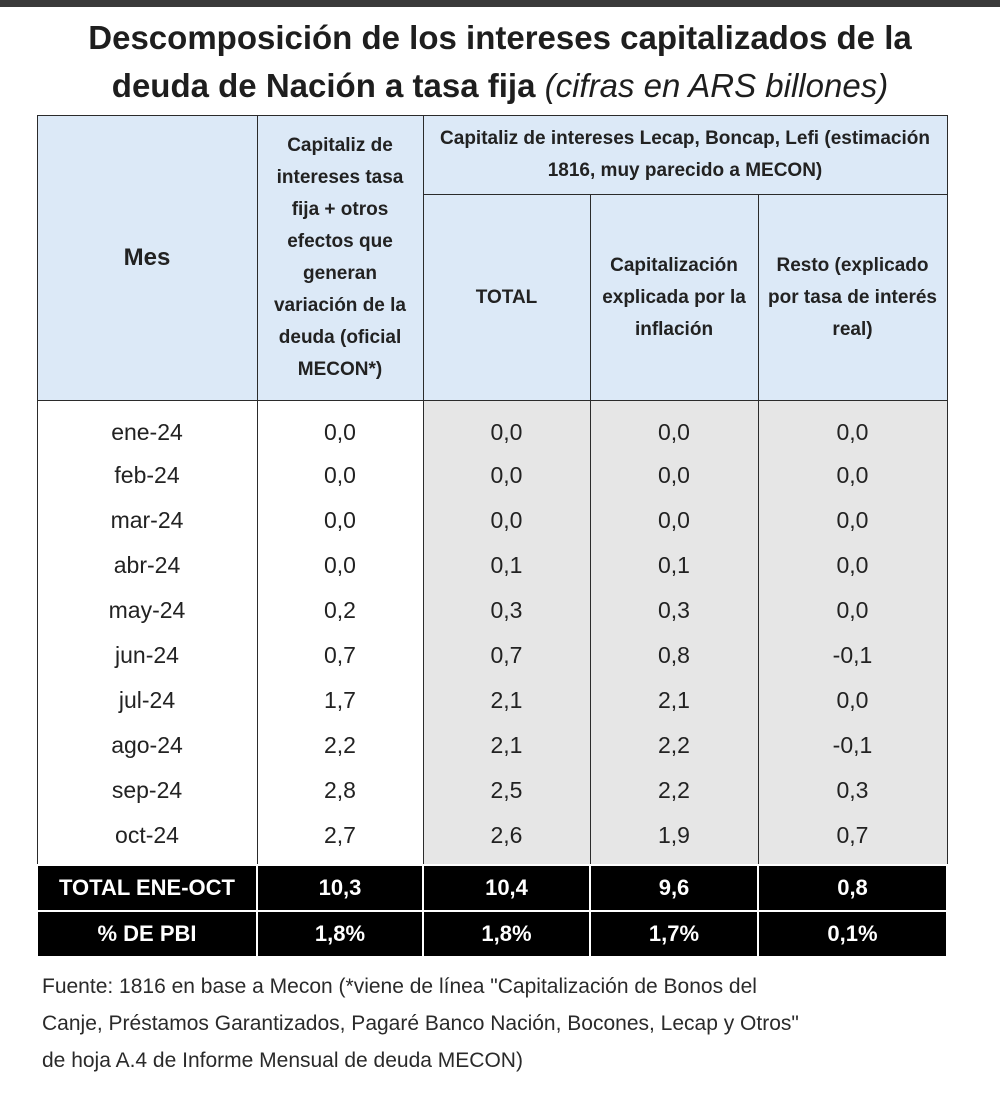 This screenshot has width=1000, height=1095. What do you see at coordinates (147, 700) in the screenshot?
I see `cell-mes: jul-24` at bounding box center [147, 700].